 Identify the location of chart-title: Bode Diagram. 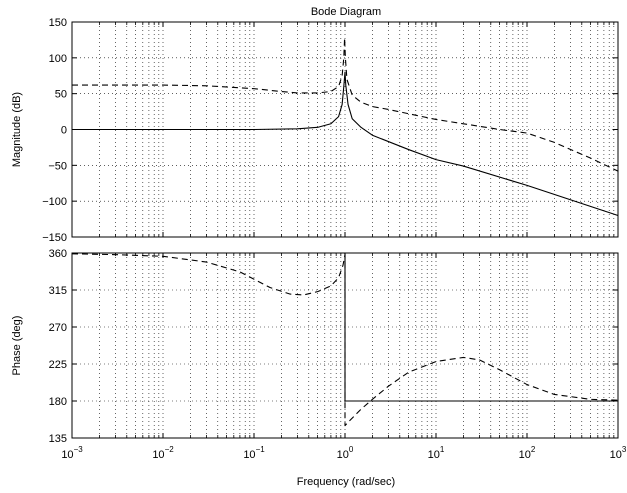
(346, 12).